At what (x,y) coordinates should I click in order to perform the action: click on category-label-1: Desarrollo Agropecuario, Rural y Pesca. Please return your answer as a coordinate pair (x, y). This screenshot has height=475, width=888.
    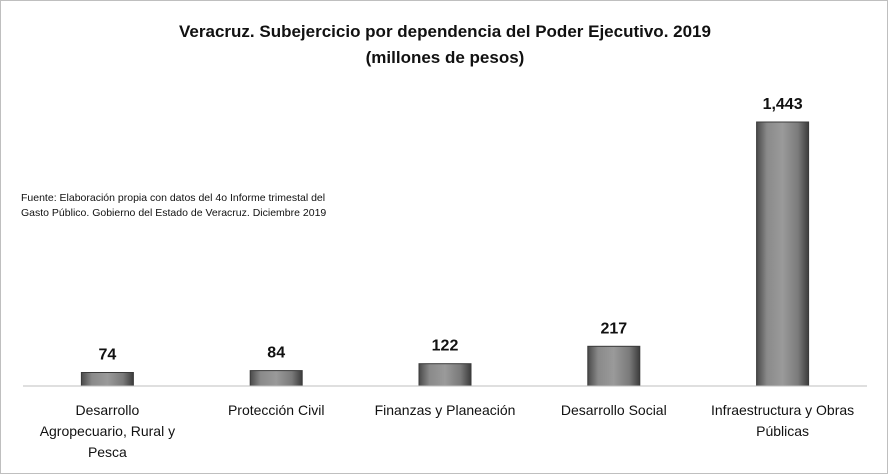
    Looking at the image, I should click on (107, 431).